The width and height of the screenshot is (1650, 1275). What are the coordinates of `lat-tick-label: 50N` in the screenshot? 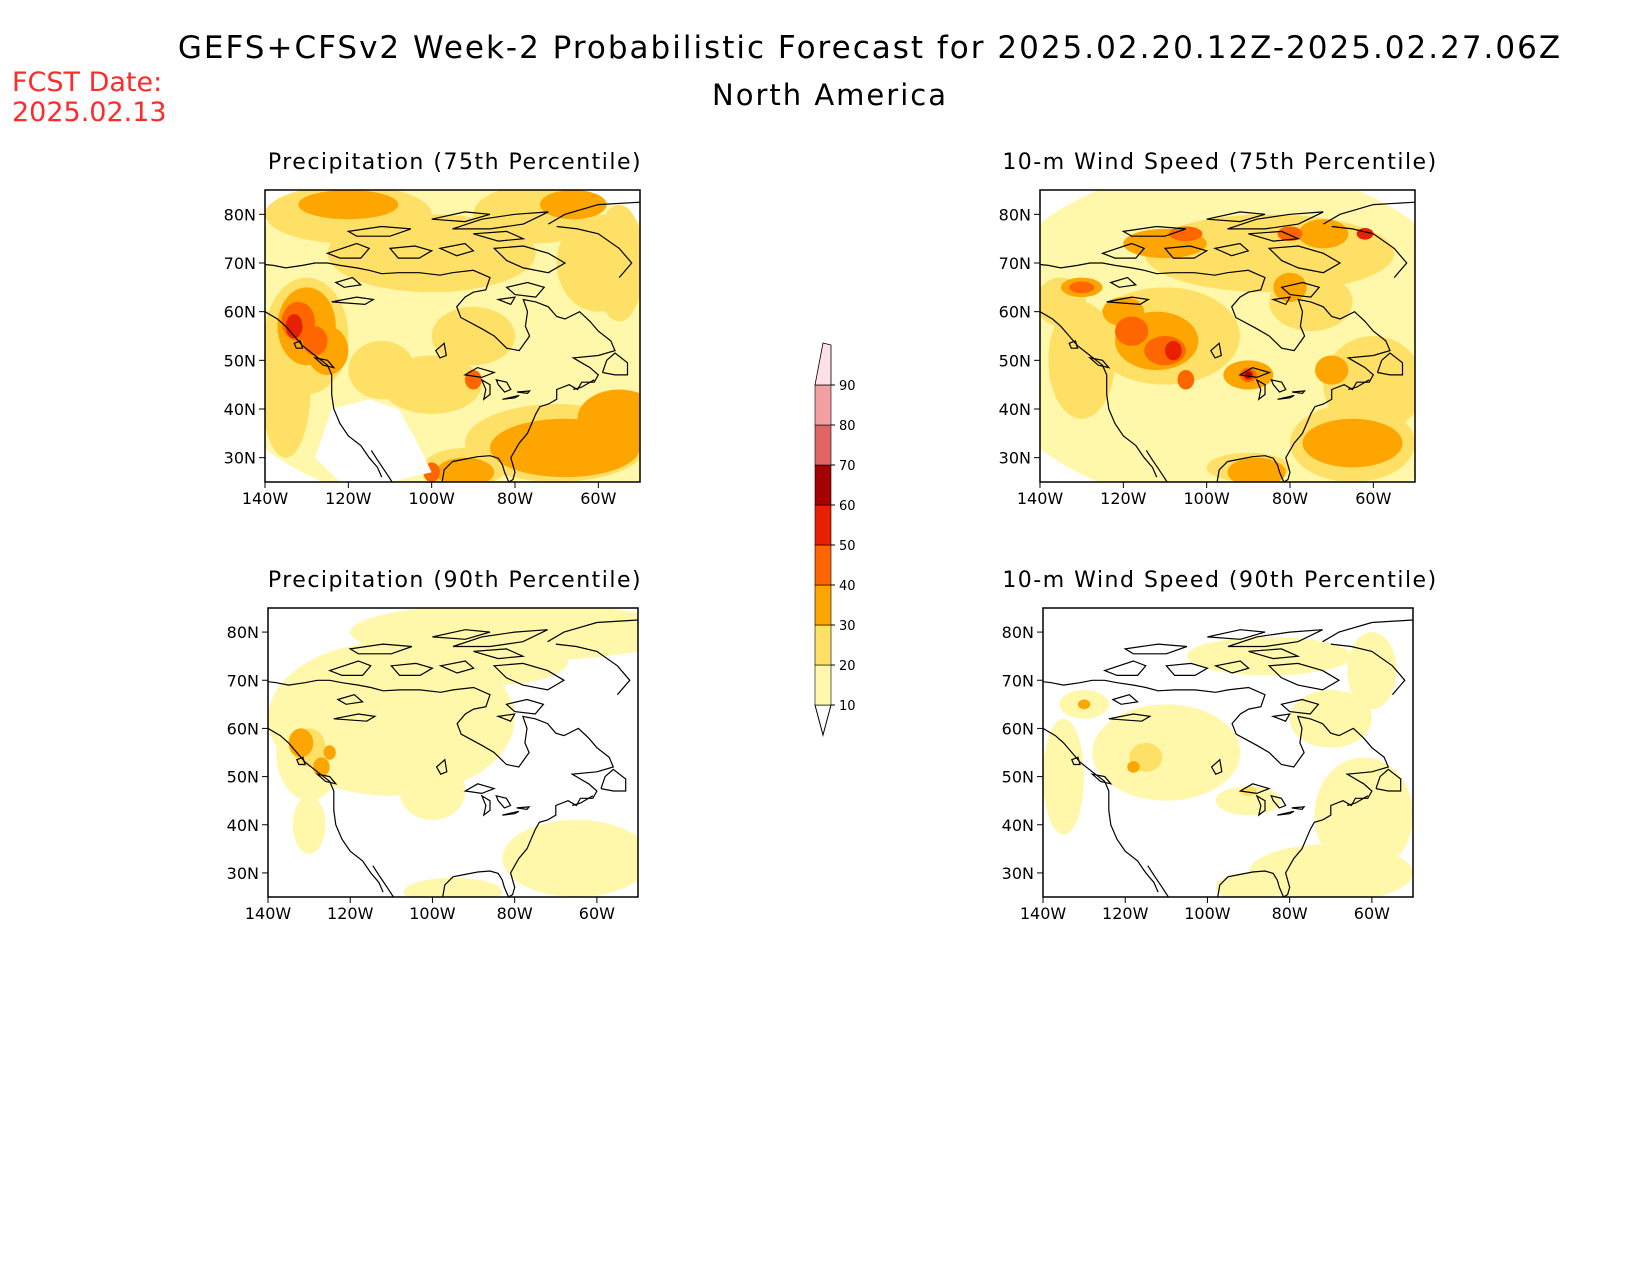 It's located at (243, 777).